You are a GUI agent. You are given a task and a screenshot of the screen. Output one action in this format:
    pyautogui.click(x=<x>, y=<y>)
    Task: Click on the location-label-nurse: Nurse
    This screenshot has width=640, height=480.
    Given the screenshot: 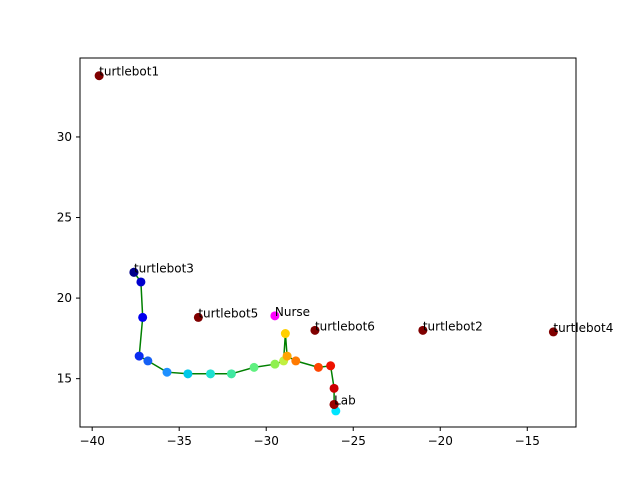 What is the action you would take?
    pyautogui.click(x=292, y=312)
    